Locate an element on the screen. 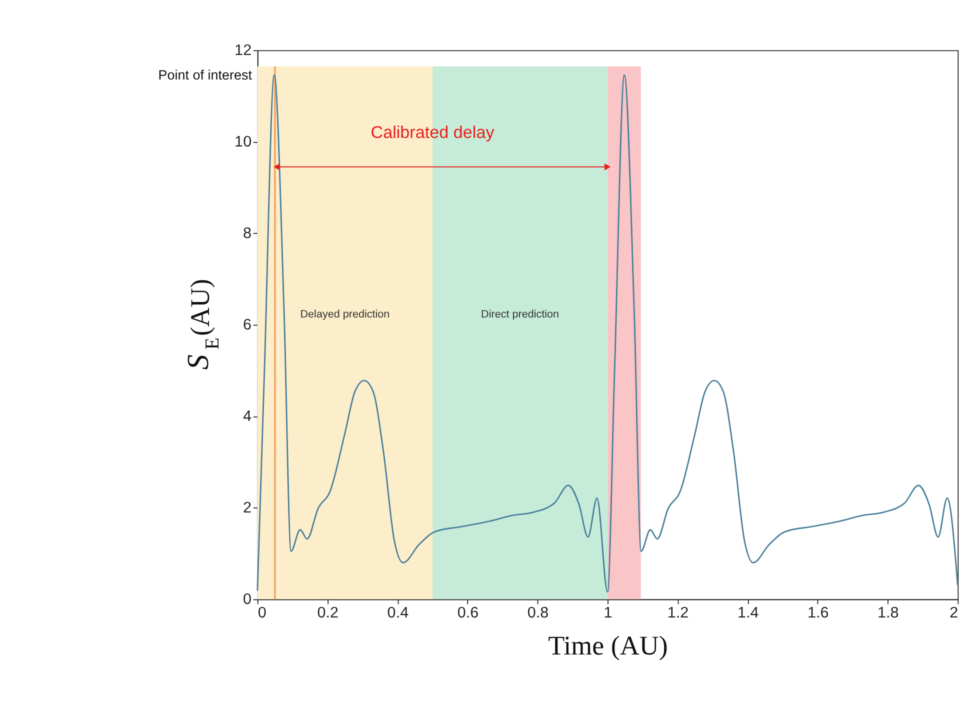 This screenshot has width=964, height=723. y-tick-label: 10 is located at coordinates (243, 142).